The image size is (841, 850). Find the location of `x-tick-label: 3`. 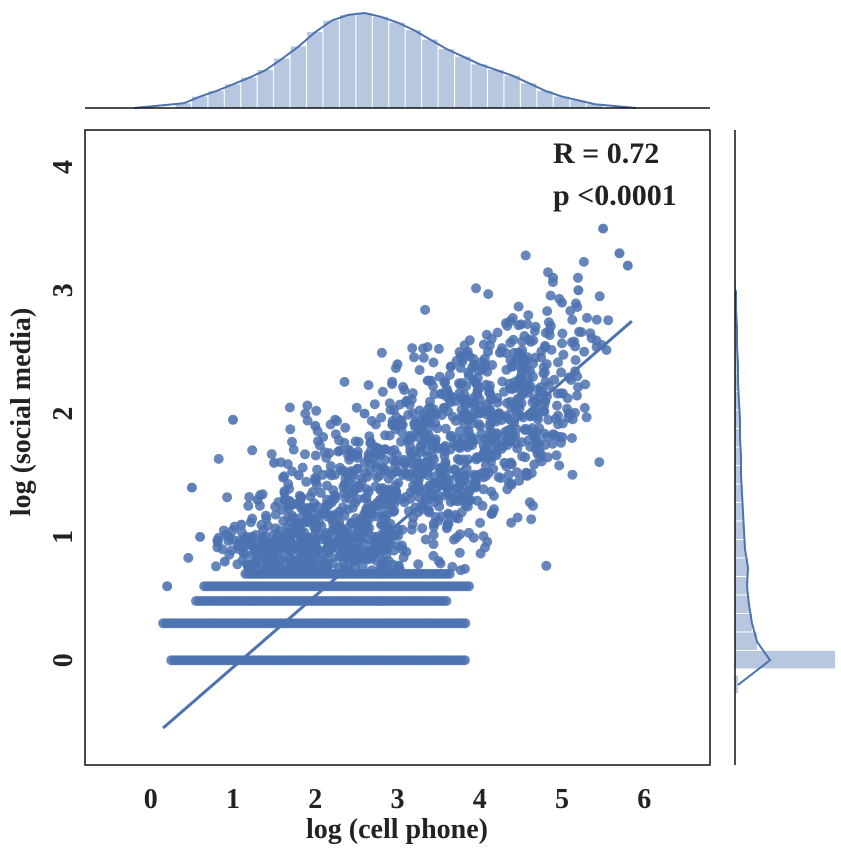

x-tick-label: 3 is located at coordinates (398, 799).